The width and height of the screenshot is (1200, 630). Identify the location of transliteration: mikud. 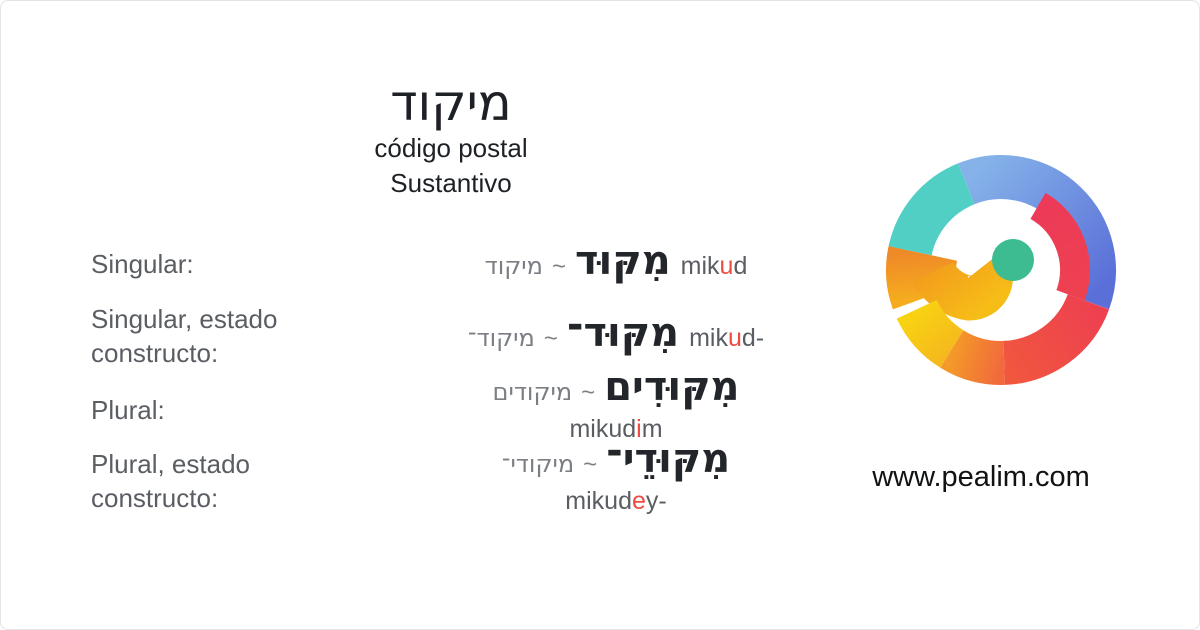
(714, 266).